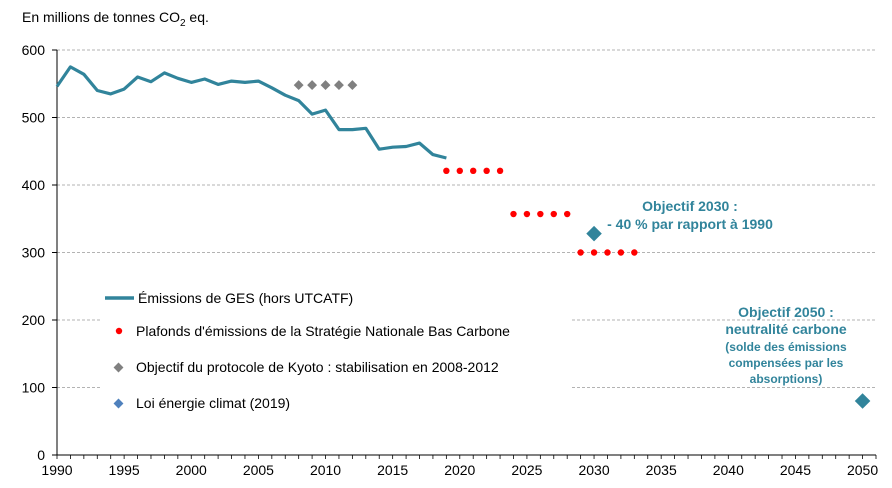  Describe the element at coordinates (593, 470) in the screenshot. I see `x-tick-label: 2030` at that location.